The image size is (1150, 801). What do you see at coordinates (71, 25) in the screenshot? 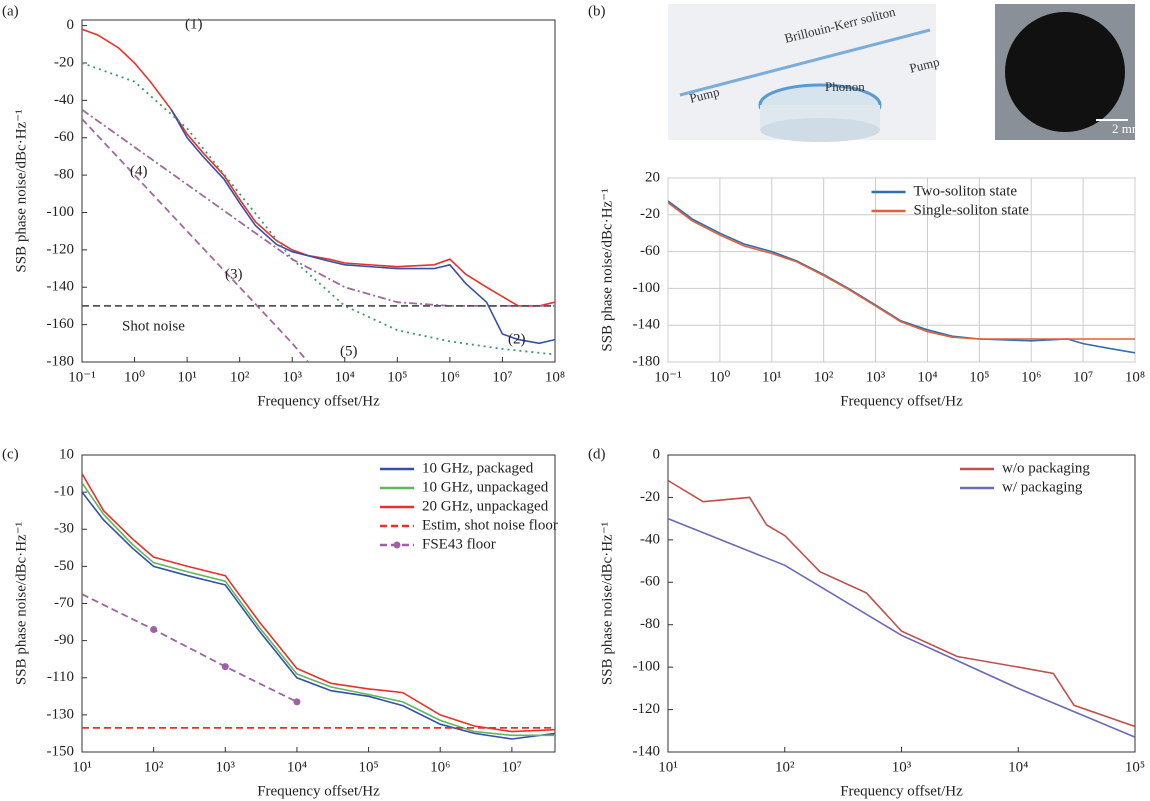
I see `y-tick-label: 0` at bounding box center [71, 25].